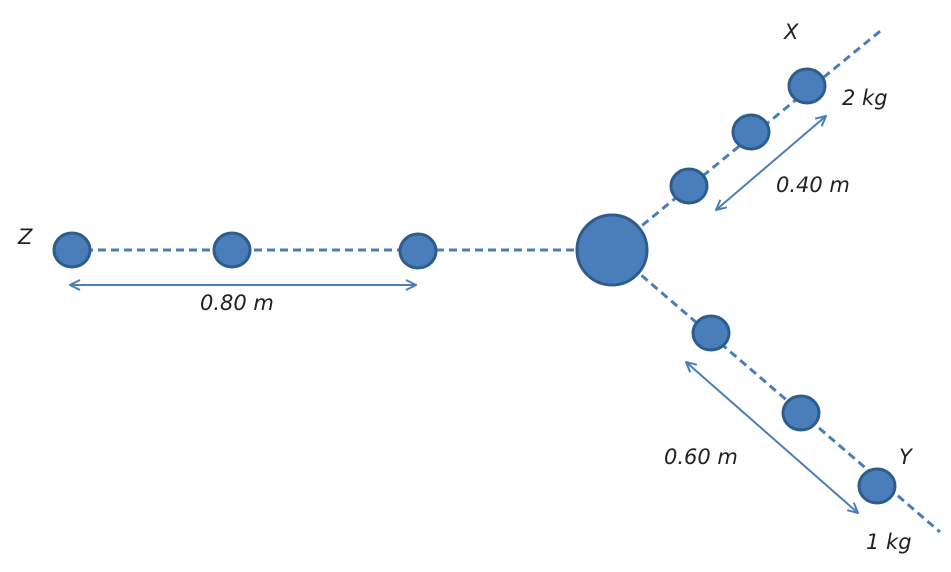 The height and width of the screenshot is (572, 951). I want to click on arrow-dist-y, so click(772, 437).